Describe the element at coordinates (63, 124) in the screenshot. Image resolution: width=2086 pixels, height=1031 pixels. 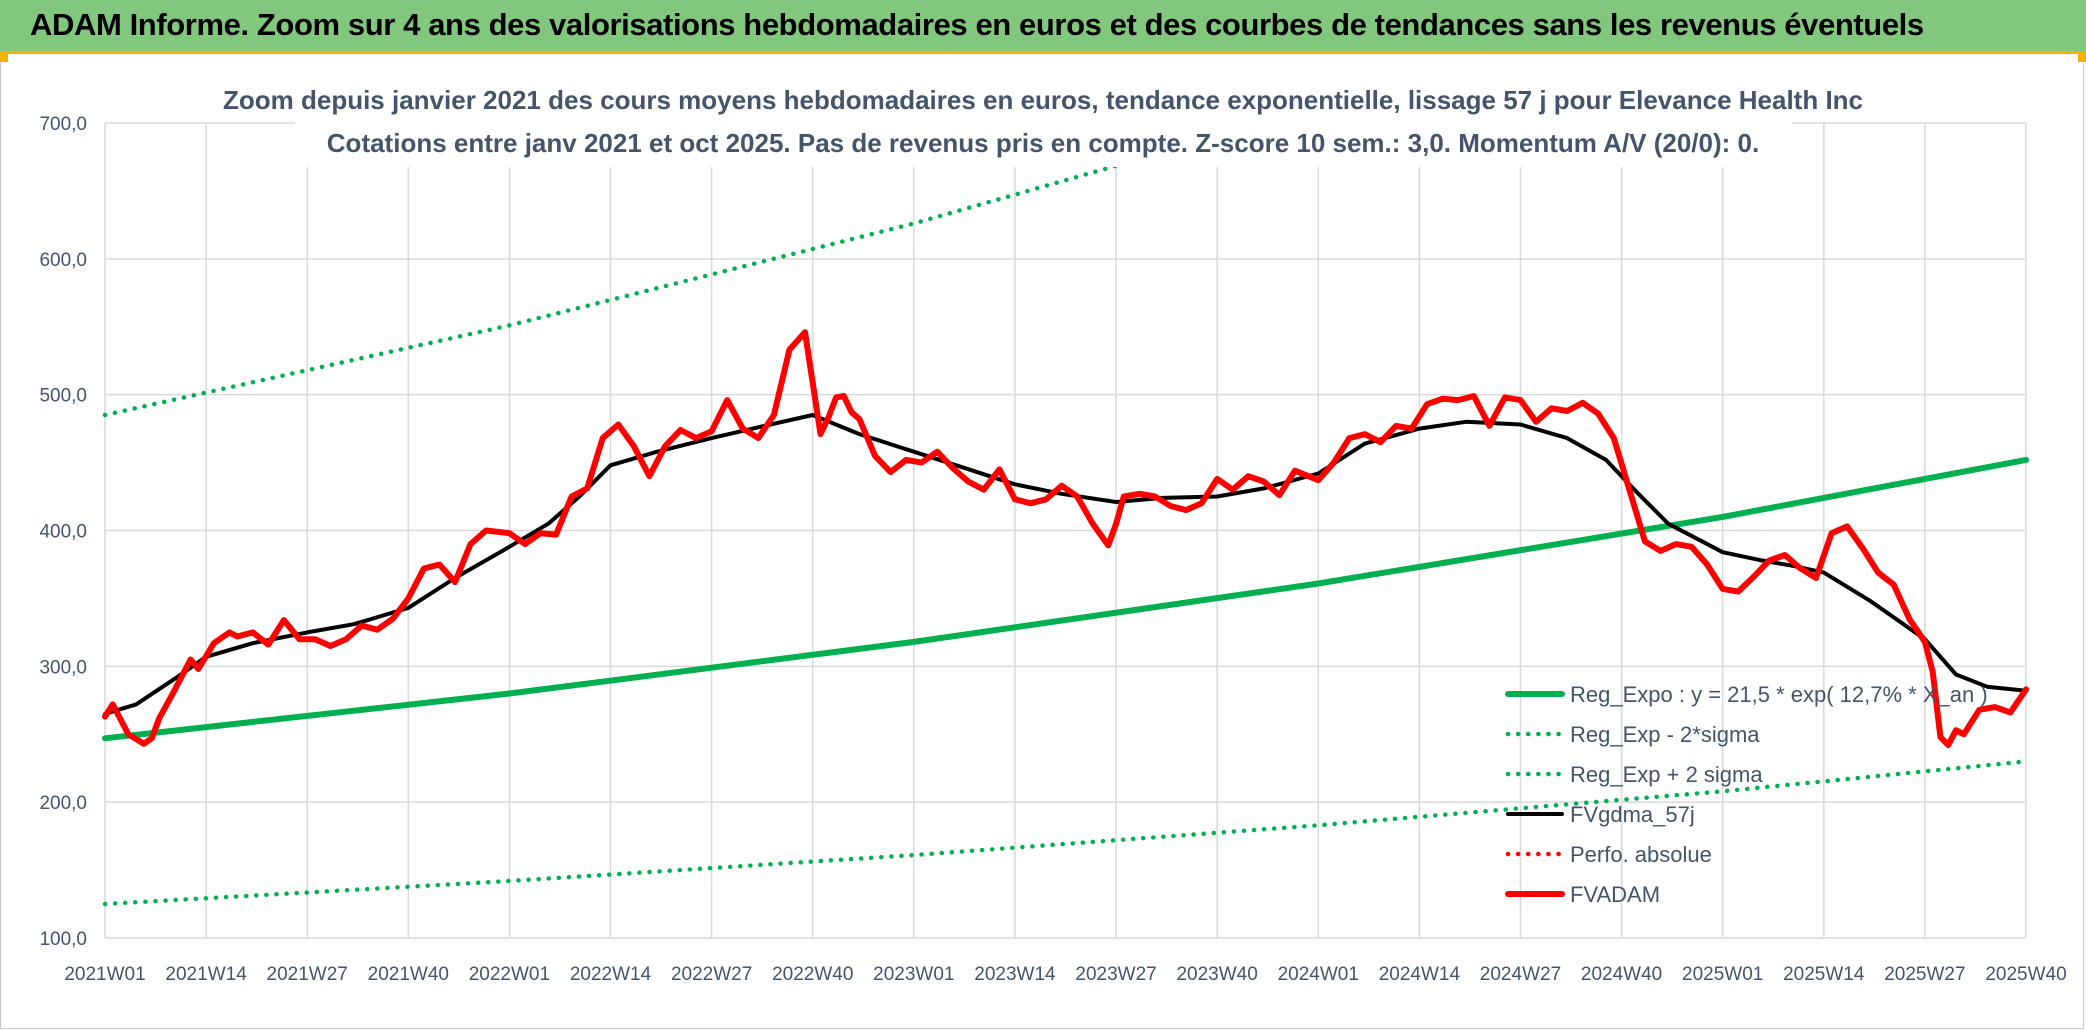
I see `y-tick-label: 700,0` at that location.